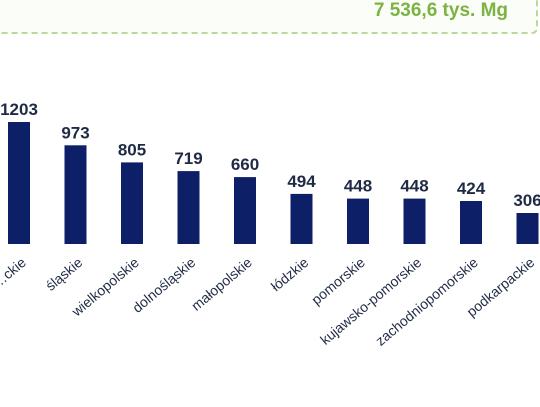 This screenshot has height=407, width=540. What do you see at coordinates (371, 301) in the screenshot?
I see `category-label-7: kujawsko-pomorskie` at bounding box center [371, 301].